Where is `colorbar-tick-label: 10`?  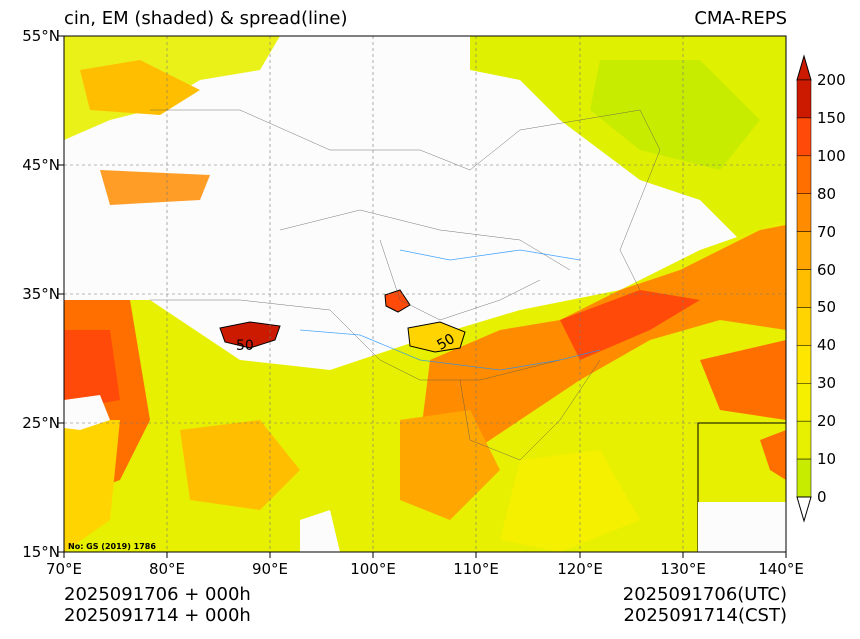
colorbar-tick-label: 10 is located at coordinates (827, 459).